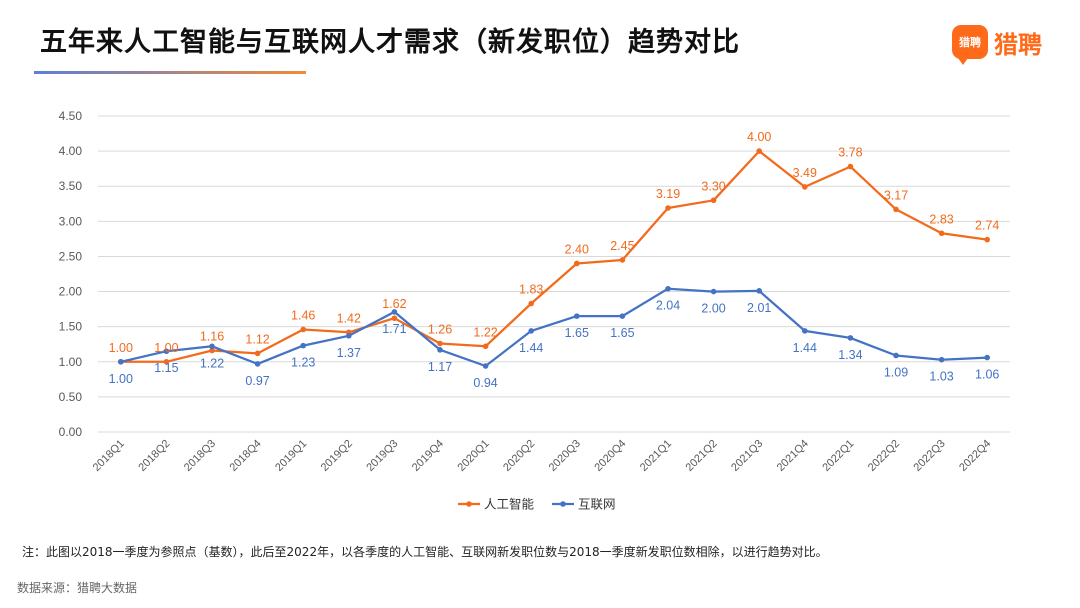 The image size is (1080, 608). Describe the element at coordinates (622, 333) in the screenshot. I see `data-label: 1.65` at that location.